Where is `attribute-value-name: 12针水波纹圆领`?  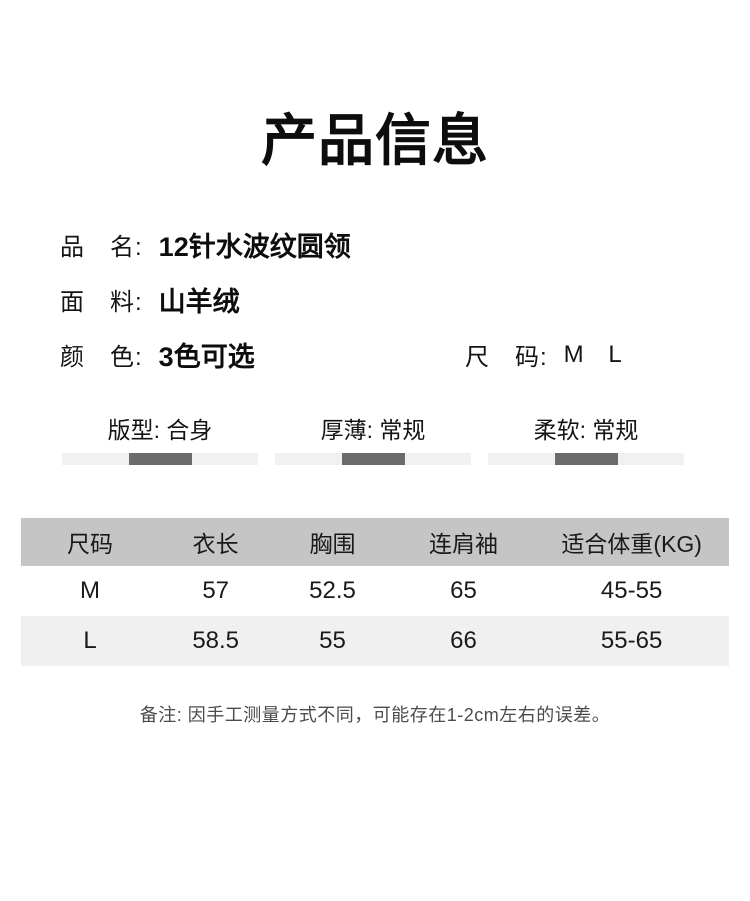 attribute-value-name: 12针水波纹圆领 is located at coordinates (254, 247).